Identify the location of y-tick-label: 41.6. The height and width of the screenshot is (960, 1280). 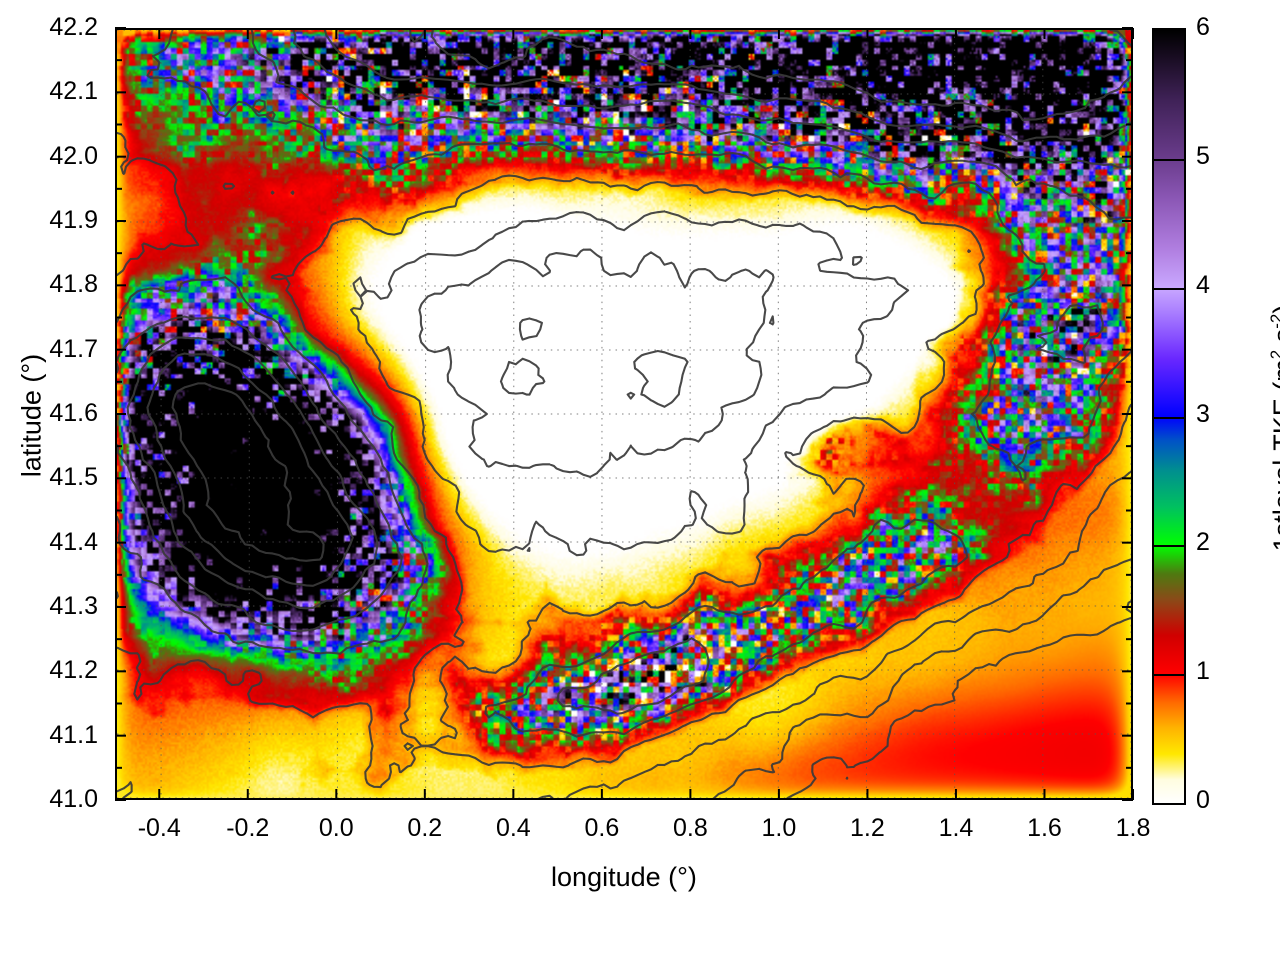
(73, 413).